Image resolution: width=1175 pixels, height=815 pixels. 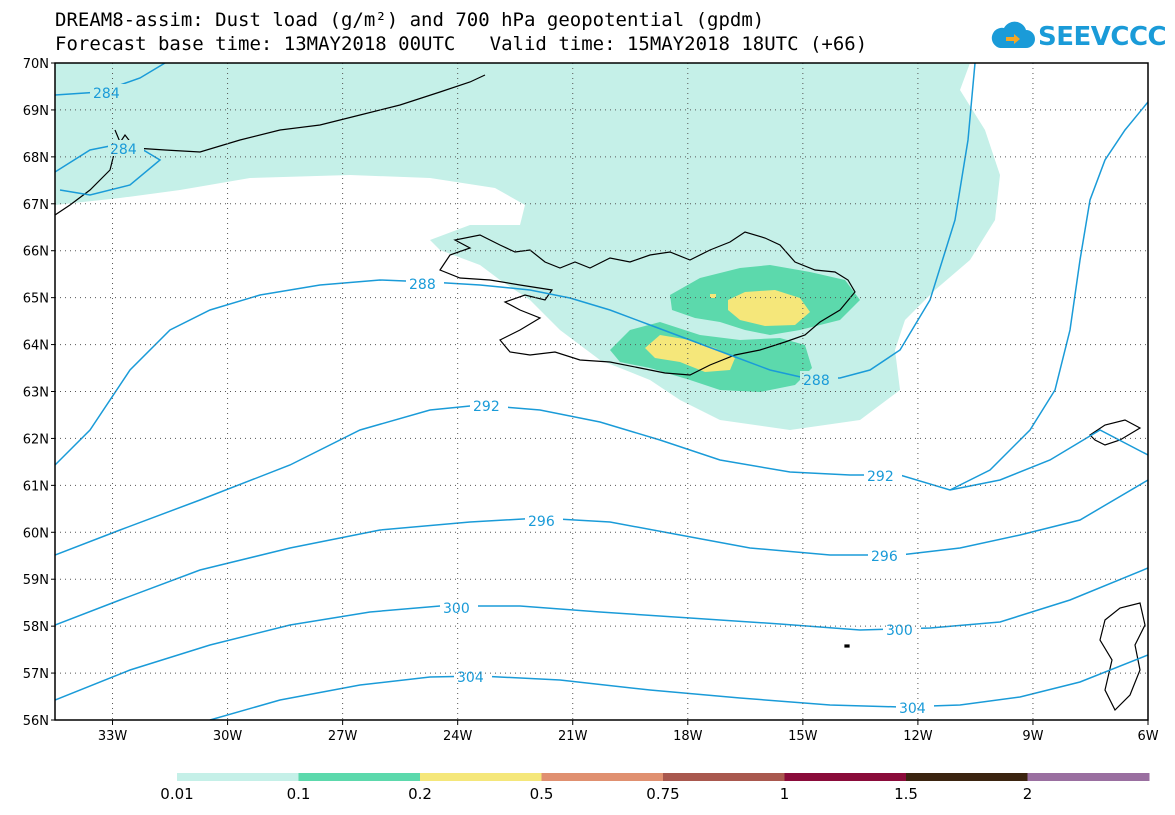 What do you see at coordinates (688, 736) in the screenshot?
I see `lon-label: 18W` at bounding box center [688, 736].